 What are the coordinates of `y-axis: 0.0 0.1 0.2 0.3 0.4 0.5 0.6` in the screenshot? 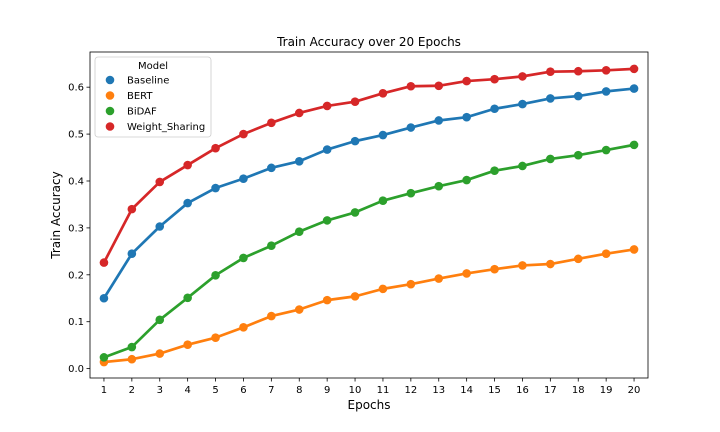 It's located at (79, 229).